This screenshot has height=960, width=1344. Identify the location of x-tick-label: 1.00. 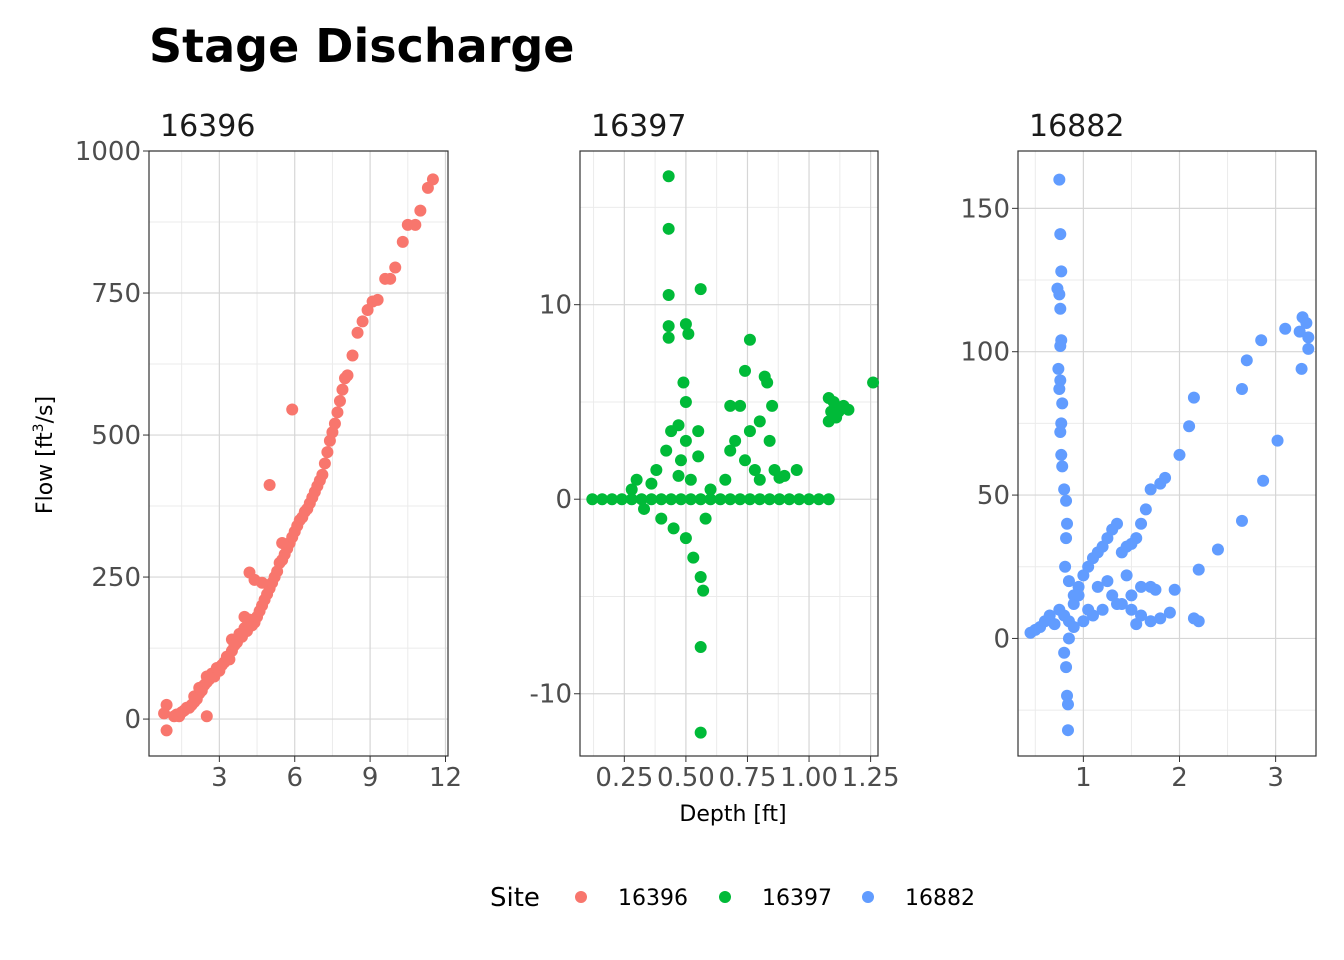
(809, 778).